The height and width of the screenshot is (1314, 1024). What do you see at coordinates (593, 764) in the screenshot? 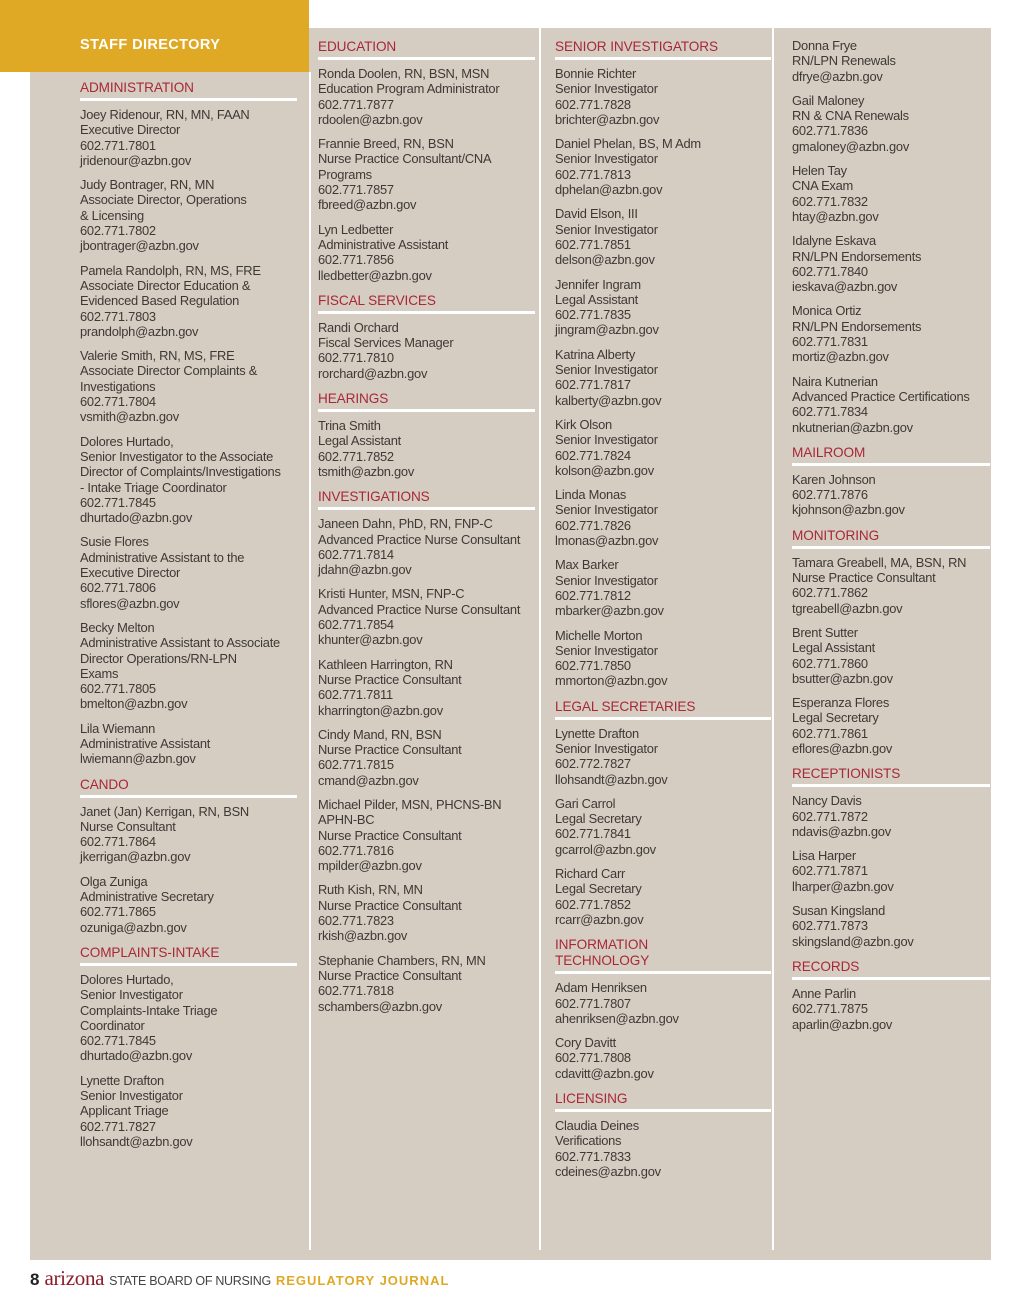
I see `staff-phone: 602.772.7827` at bounding box center [593, 764].